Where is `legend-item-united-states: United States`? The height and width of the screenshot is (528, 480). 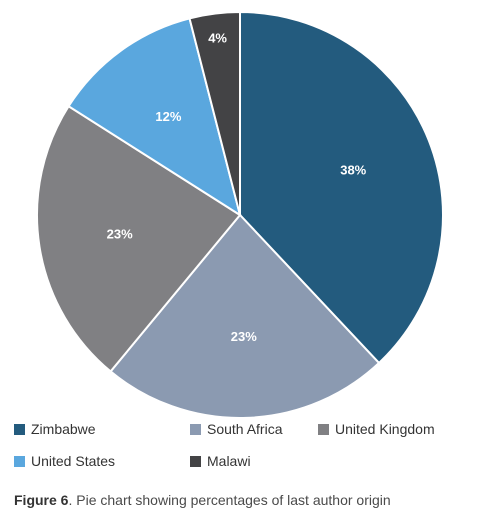 legend-item-united-states: United States is located at coordinates (64, 461).